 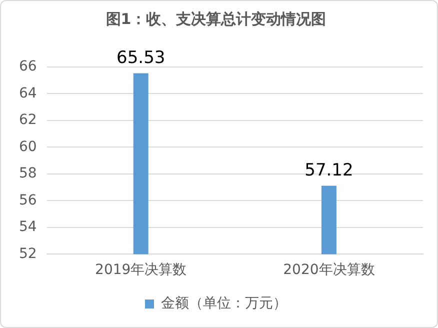 I want to click on x-tick-label: 2020年决算数, so click(x=329, y=270).